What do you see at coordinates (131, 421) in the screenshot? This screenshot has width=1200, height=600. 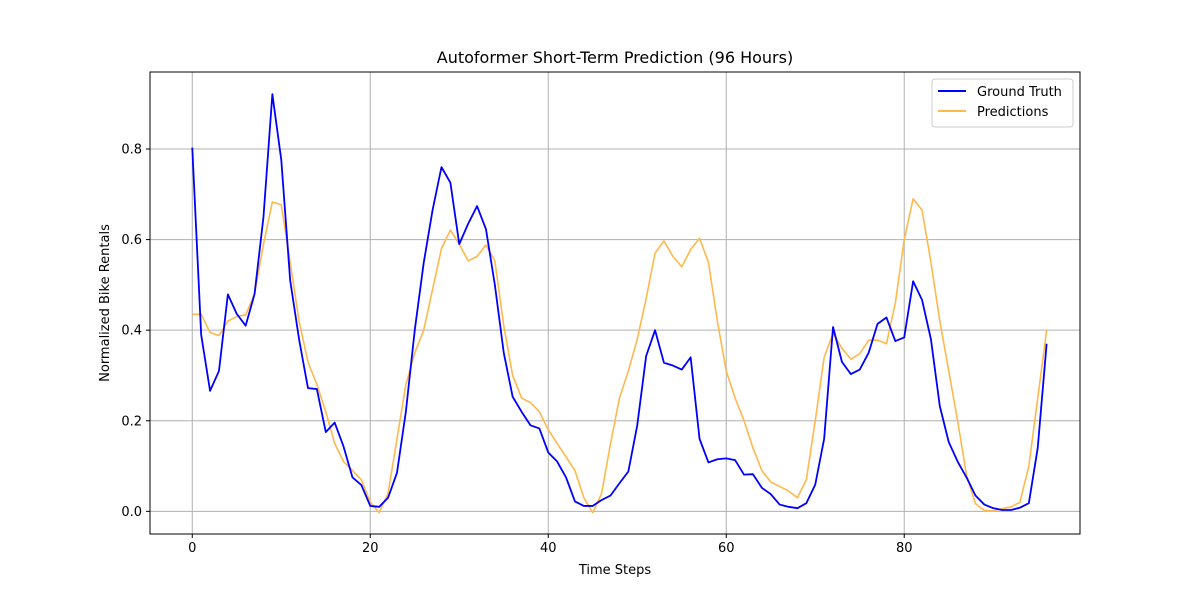 I see `y-tick-label: 0.2` at bounding box center [131, 421].